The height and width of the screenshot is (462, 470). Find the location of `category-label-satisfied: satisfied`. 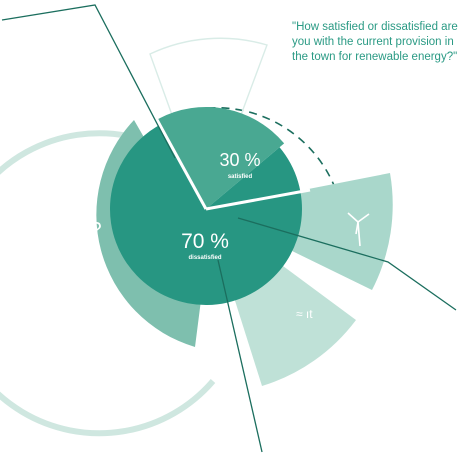

category-label-satisfied: satisfied is located at coordinates (240, 177).